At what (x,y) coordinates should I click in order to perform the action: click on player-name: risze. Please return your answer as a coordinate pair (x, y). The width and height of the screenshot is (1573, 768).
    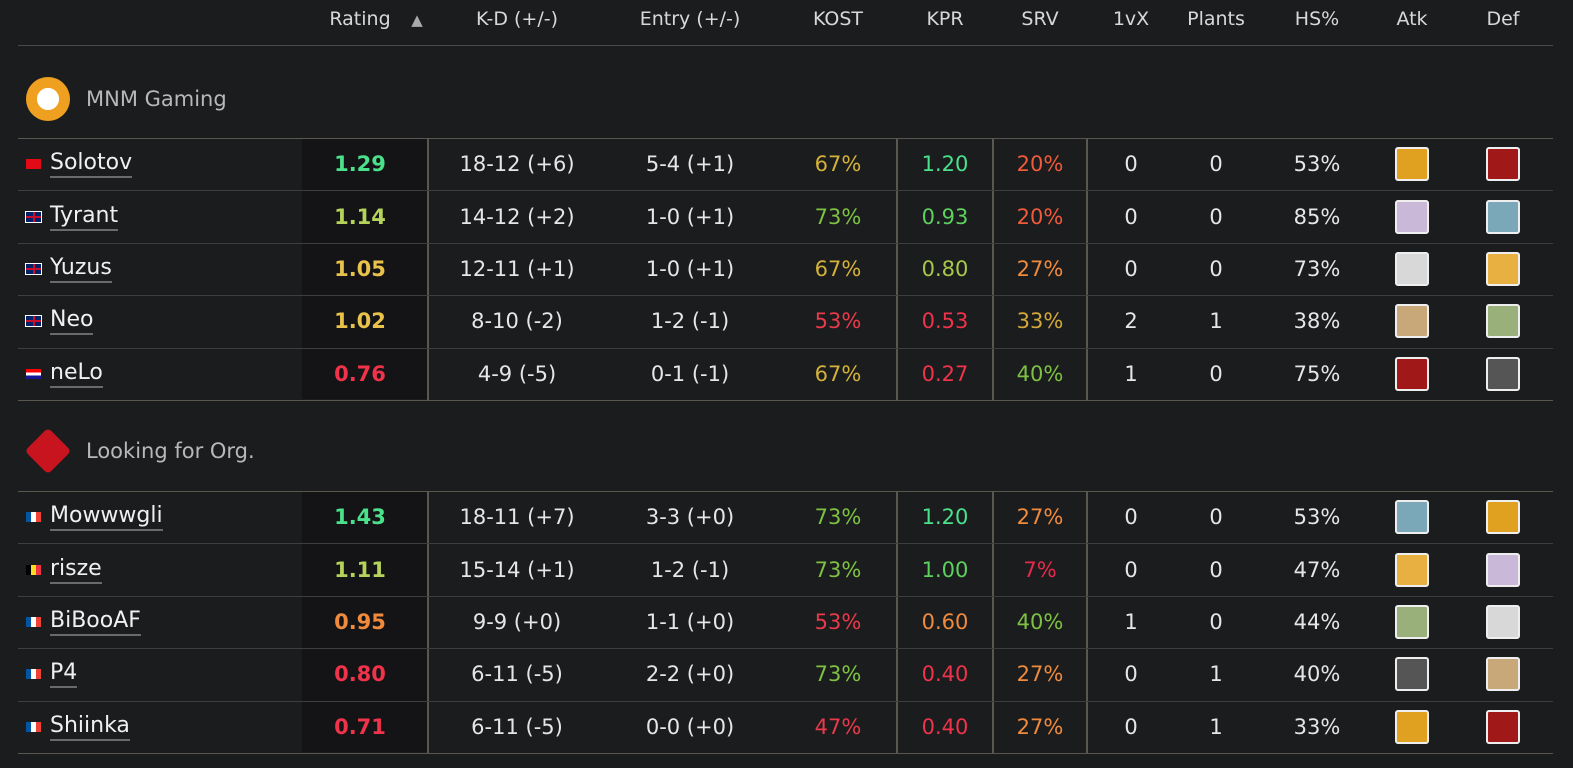
    Looking at the image, I should click on (76, 570).